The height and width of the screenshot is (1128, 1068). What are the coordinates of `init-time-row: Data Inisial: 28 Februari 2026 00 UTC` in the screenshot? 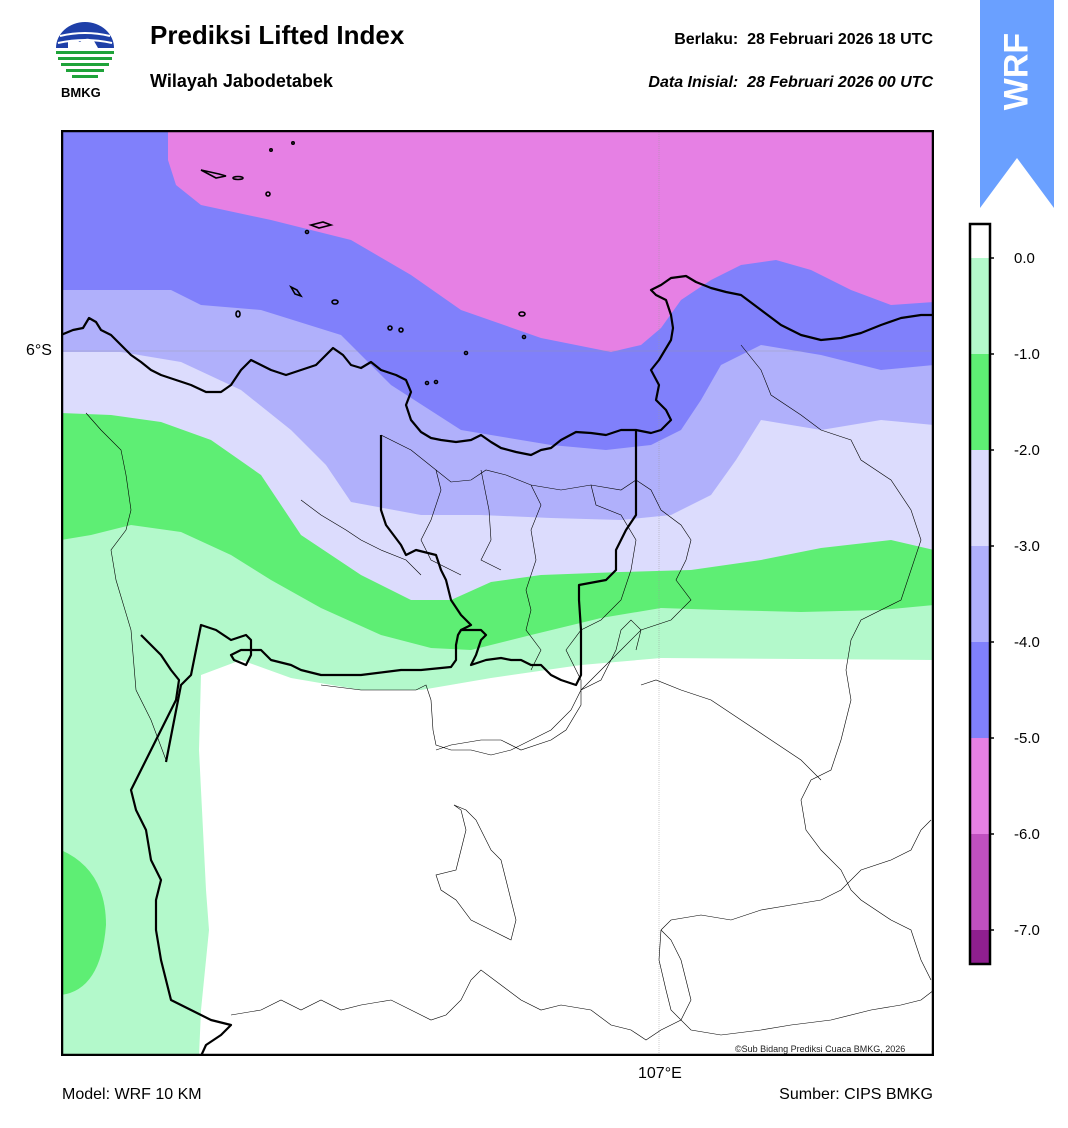 It's located at (790, 83).